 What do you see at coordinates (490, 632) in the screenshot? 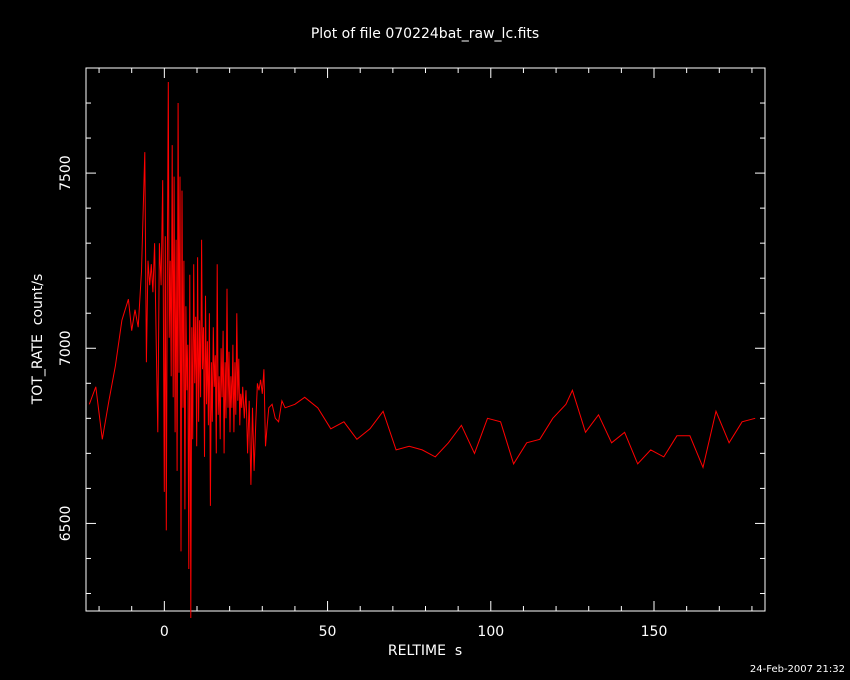
I see `x-tick-label: 100` at bounding box center [490, 632].